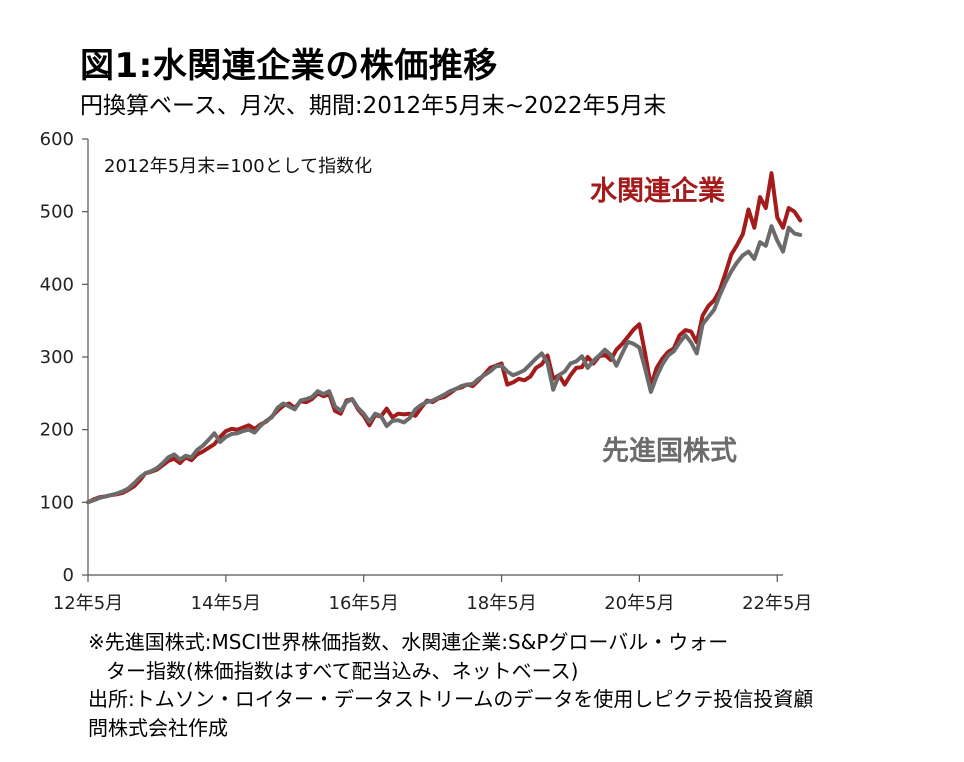  Describe the element at coordinates (57, 357) in the screenshot. I see `y-tick-label: 300` at that location.